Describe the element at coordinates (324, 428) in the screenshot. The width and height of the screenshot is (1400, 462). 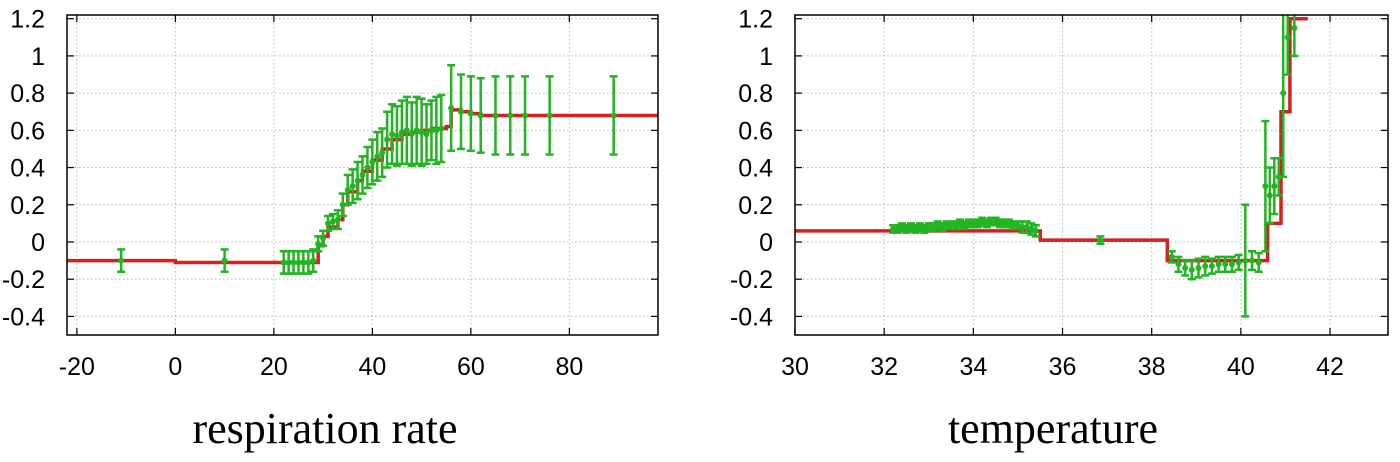
I see `x-axis-title: respiration rate` at that location.